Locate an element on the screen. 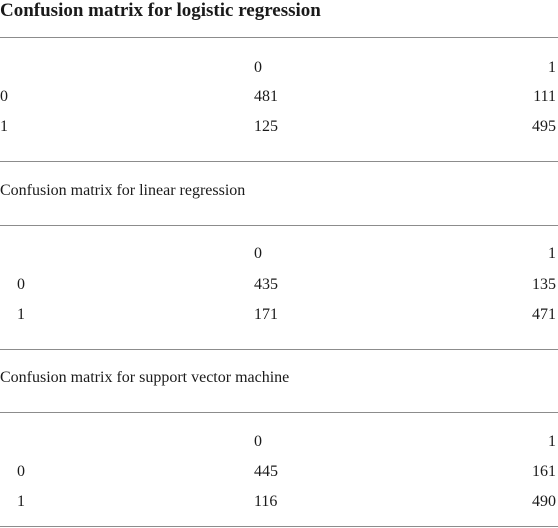  cell-value: 490 is located at coordinates (544, 501).